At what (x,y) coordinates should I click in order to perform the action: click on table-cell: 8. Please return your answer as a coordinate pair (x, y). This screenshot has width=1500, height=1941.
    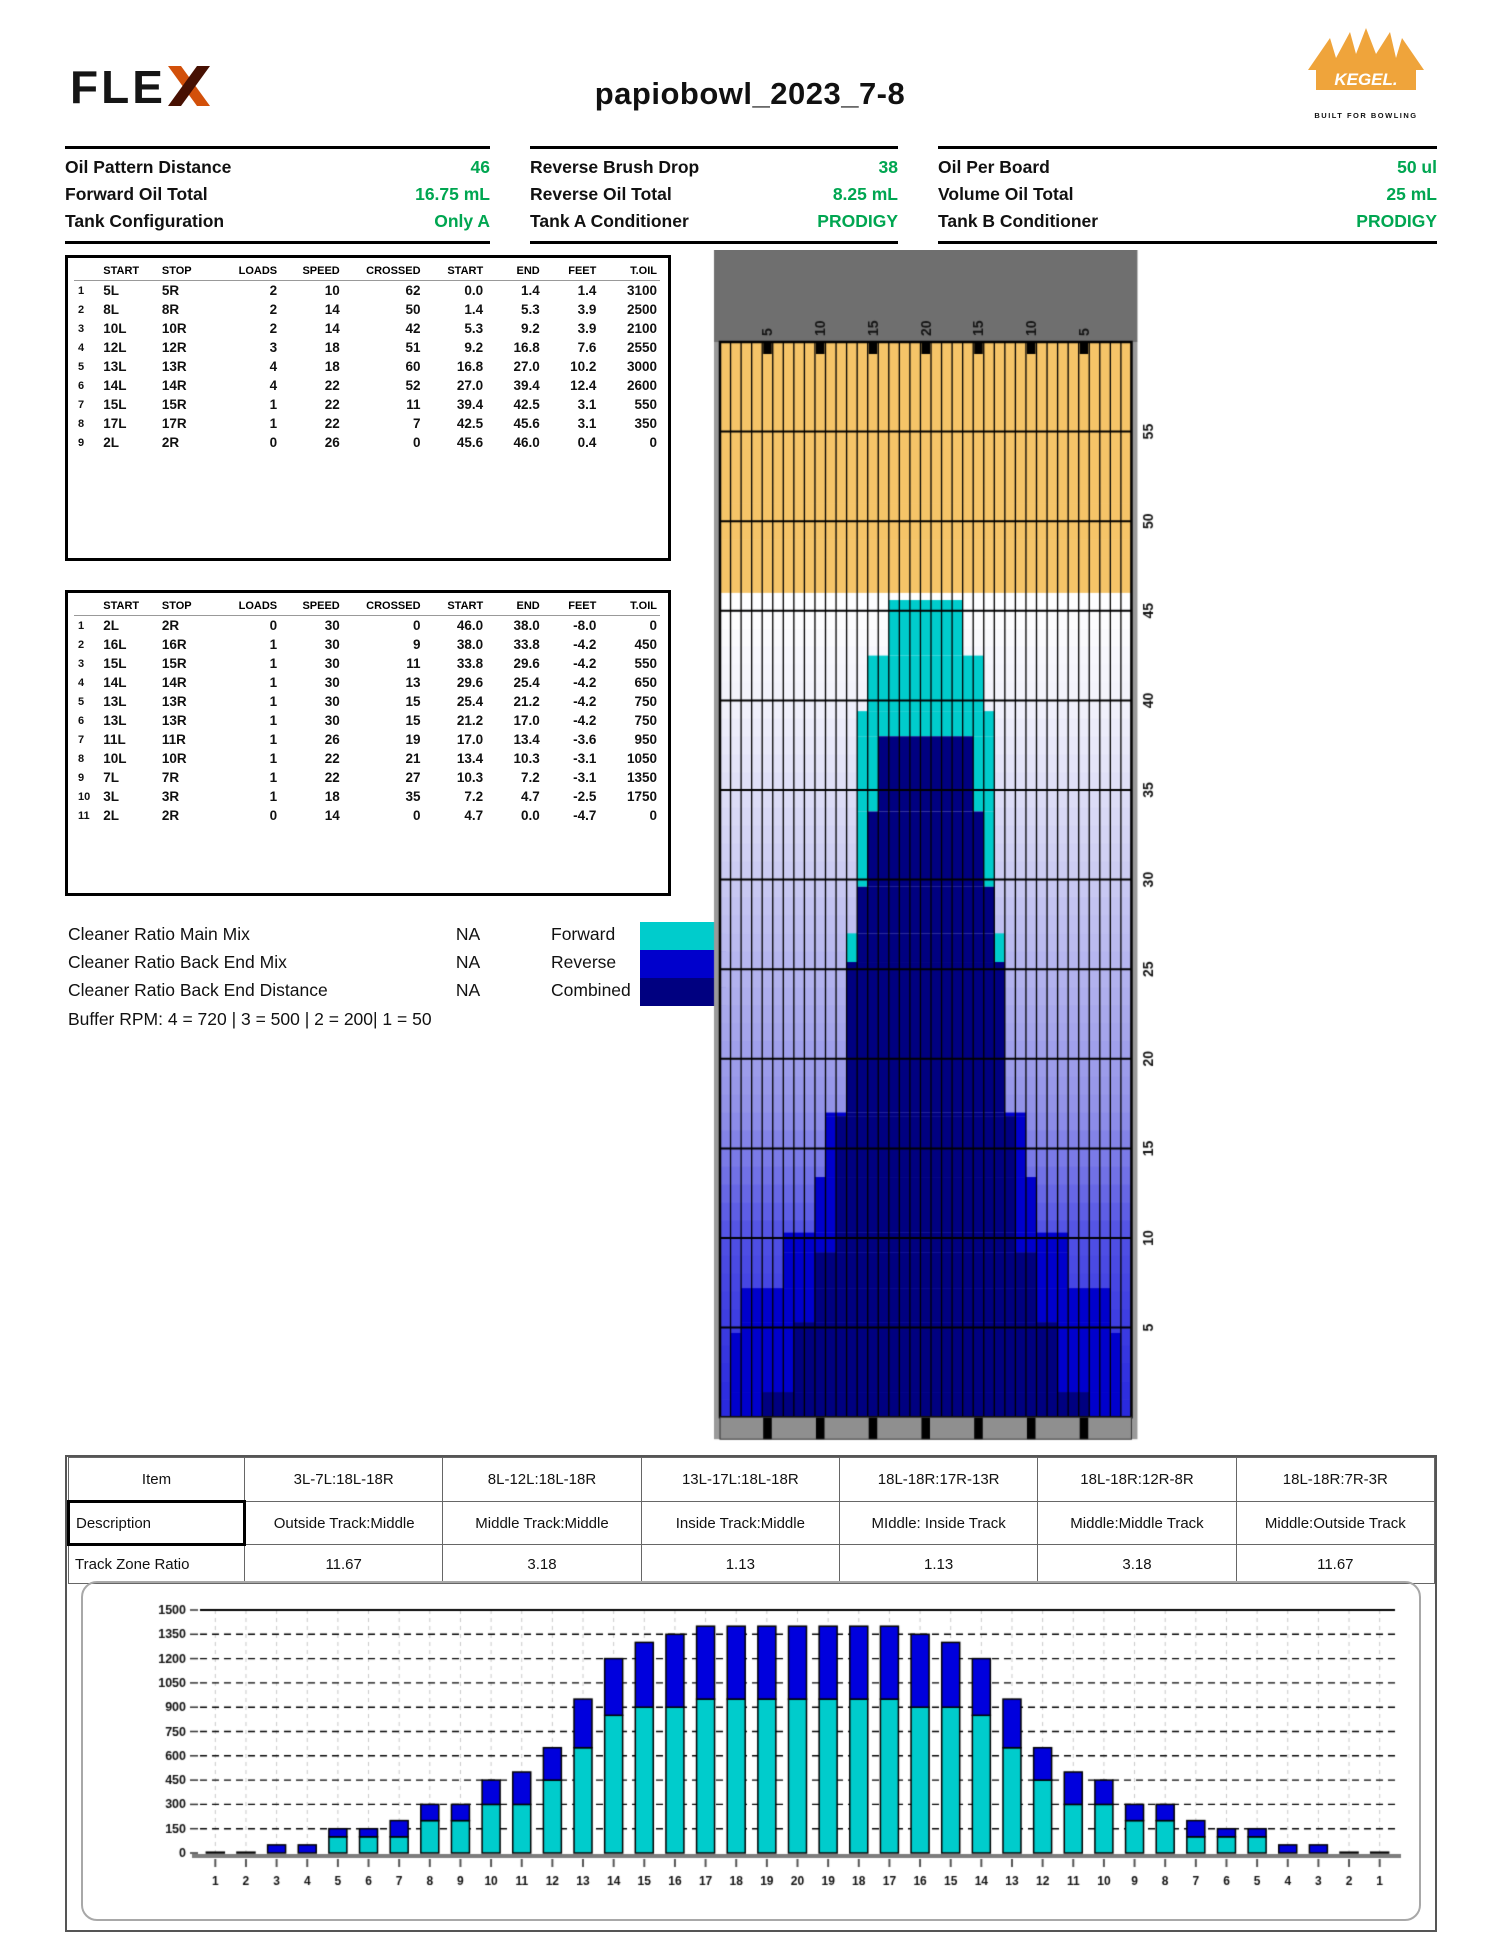
    Looking at the image, I should click on (81, 423).